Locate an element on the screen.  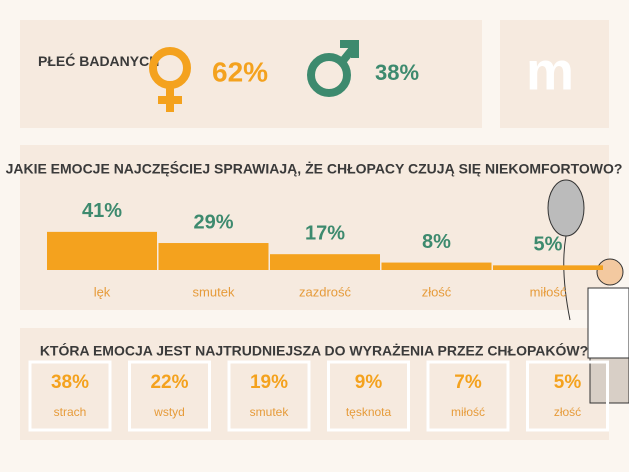
item-value: 22% is located at coordinates (169, 382).